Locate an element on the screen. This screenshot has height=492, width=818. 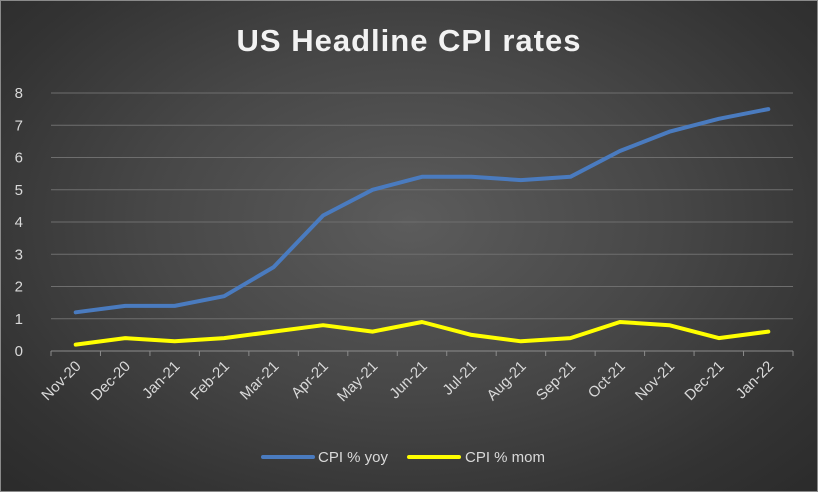
y-tick-label: 3 is located at coordinates (19, 254).